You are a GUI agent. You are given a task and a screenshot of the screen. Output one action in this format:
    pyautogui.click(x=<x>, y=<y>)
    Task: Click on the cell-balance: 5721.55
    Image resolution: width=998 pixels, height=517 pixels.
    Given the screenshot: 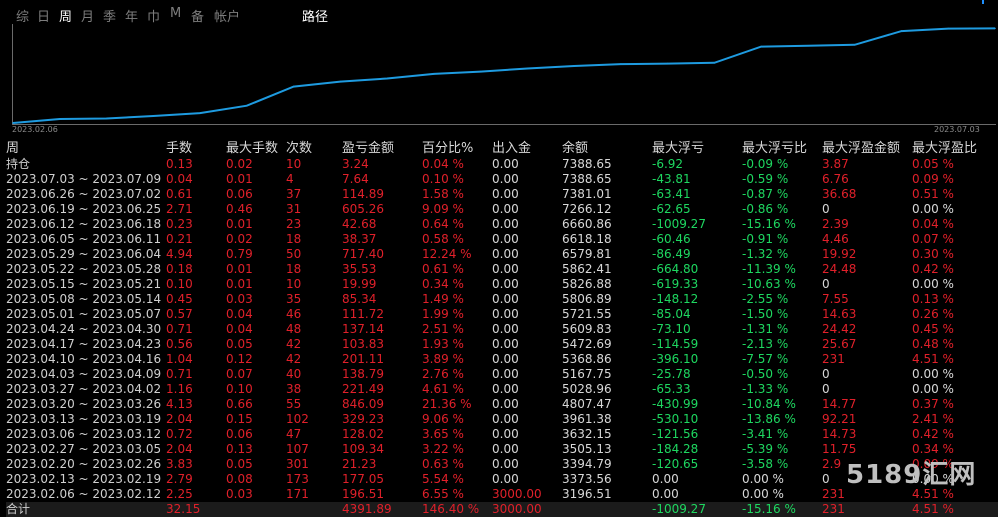 What is the action you would take?
    pyautogui.click(x=587, y=314)
    